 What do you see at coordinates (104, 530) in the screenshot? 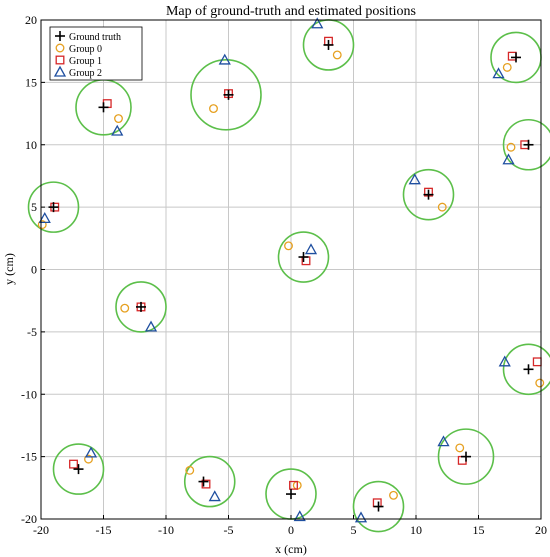
I see `x-tick-label: -15` at bounding box center [104, 530].